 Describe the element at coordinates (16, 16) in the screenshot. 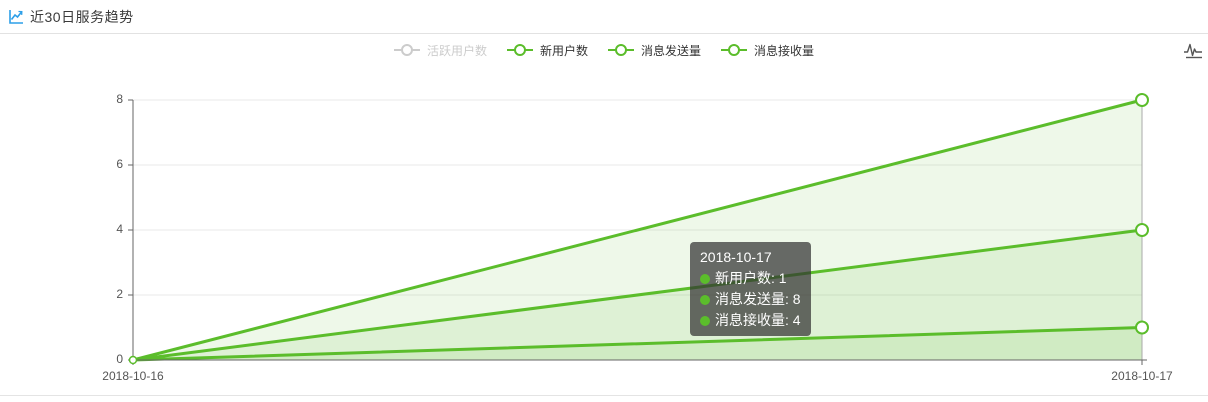

I see `line-chart-icon` at that location.